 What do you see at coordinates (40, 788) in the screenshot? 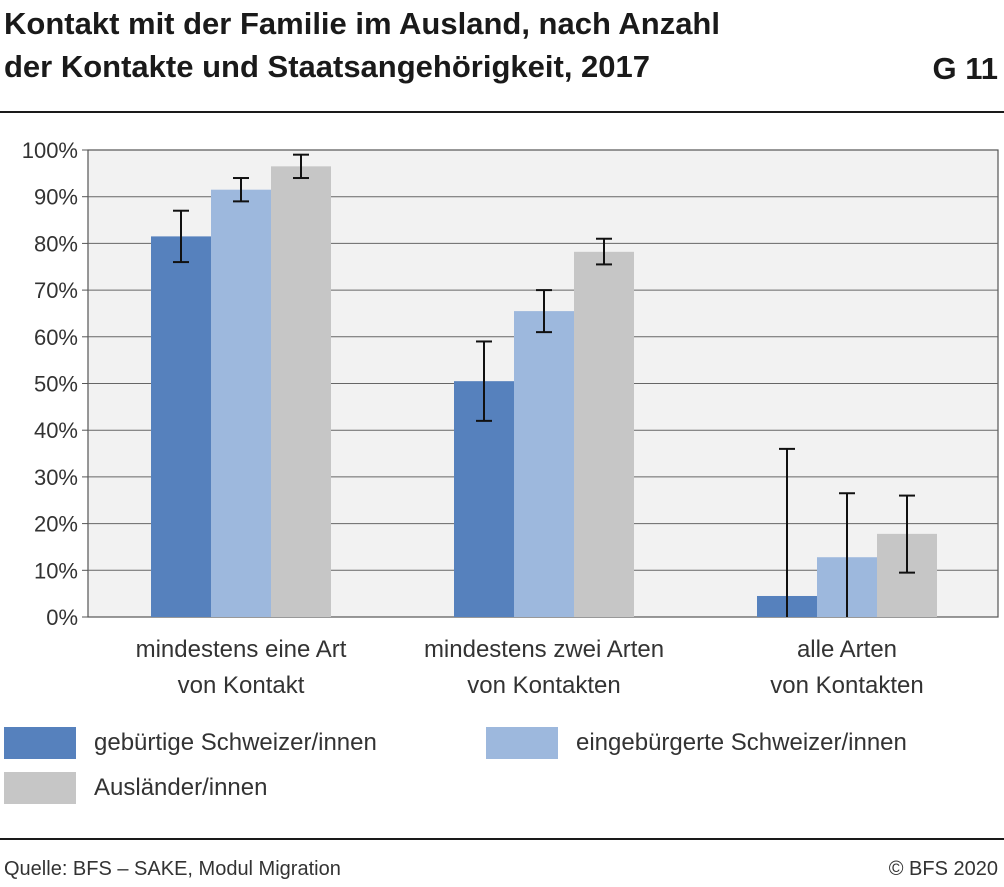
I see `legend-swatch-auslaender` at bounding box center [40, 788].